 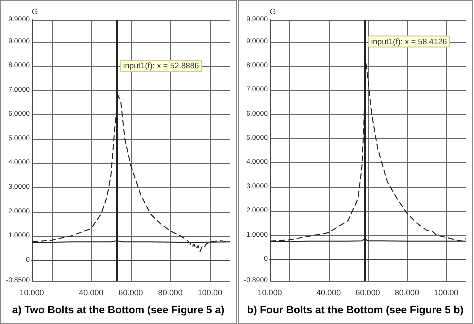 What do you see at coordinates (161, 66) in the screenshot?
I see `annotation: input1(f): x = 52.8886` at bounding box center [161, 66].